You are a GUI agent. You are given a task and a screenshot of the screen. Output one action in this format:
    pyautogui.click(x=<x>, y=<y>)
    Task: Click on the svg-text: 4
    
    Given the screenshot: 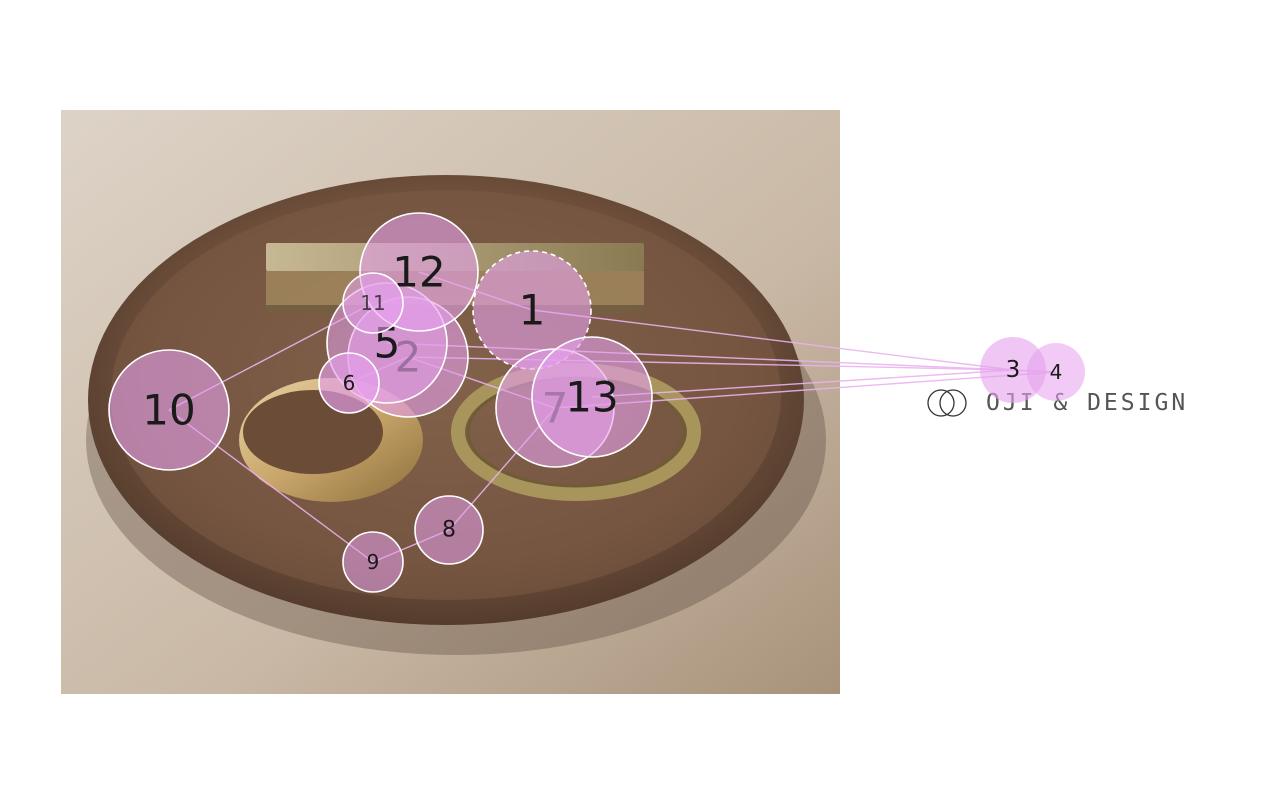 What is the action you would take?
    pyautogui.click(x=1056, y=372)
    